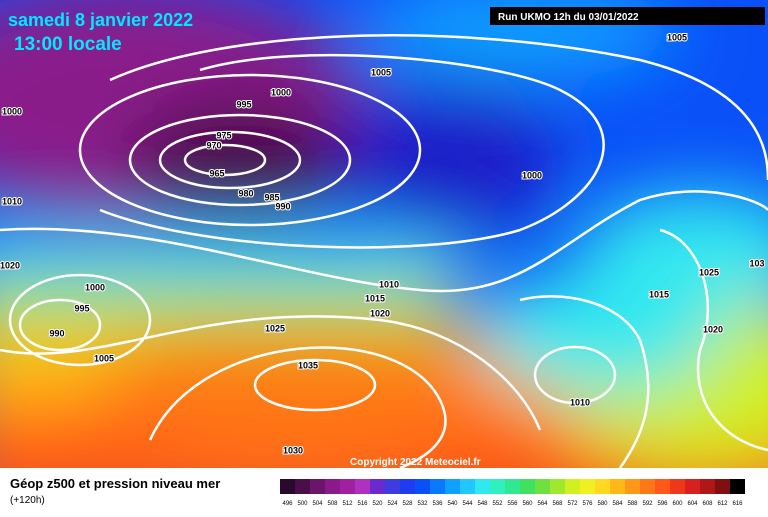  What do you see at coordinates (115, 483) in the screenshot?
I see `footer-title: Géop z500 et pression niveau mer` at bounding box center [115, 483].